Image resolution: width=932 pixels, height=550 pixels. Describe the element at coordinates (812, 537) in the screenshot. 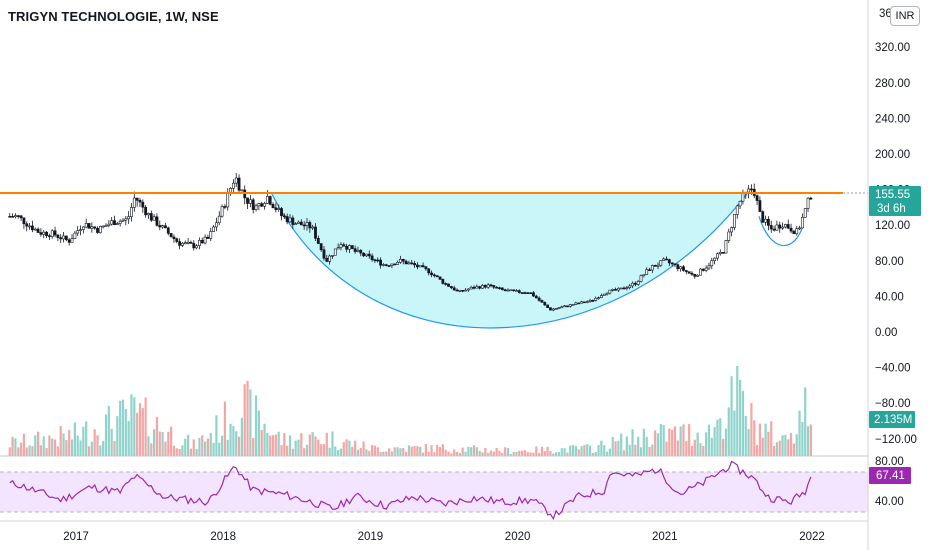

I see `time-tick-label: 2022` at that location.